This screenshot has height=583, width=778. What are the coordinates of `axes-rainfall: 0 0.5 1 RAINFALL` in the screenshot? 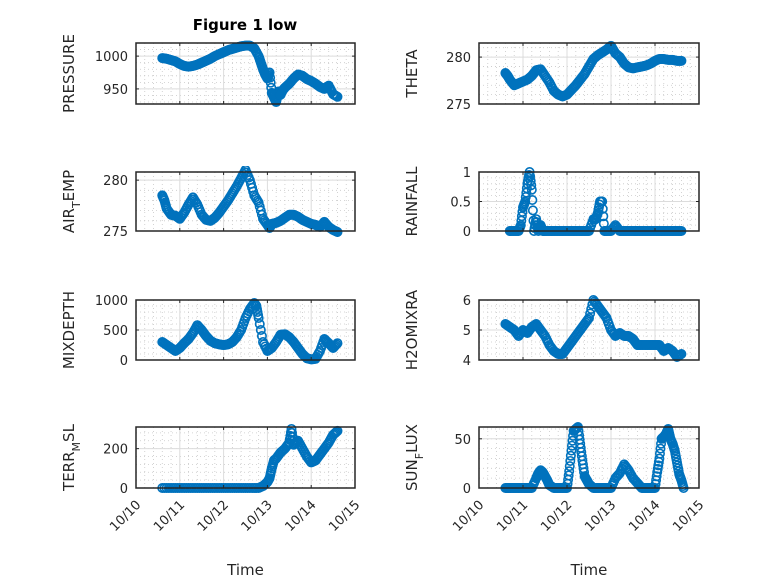 It's located at (551, 203).